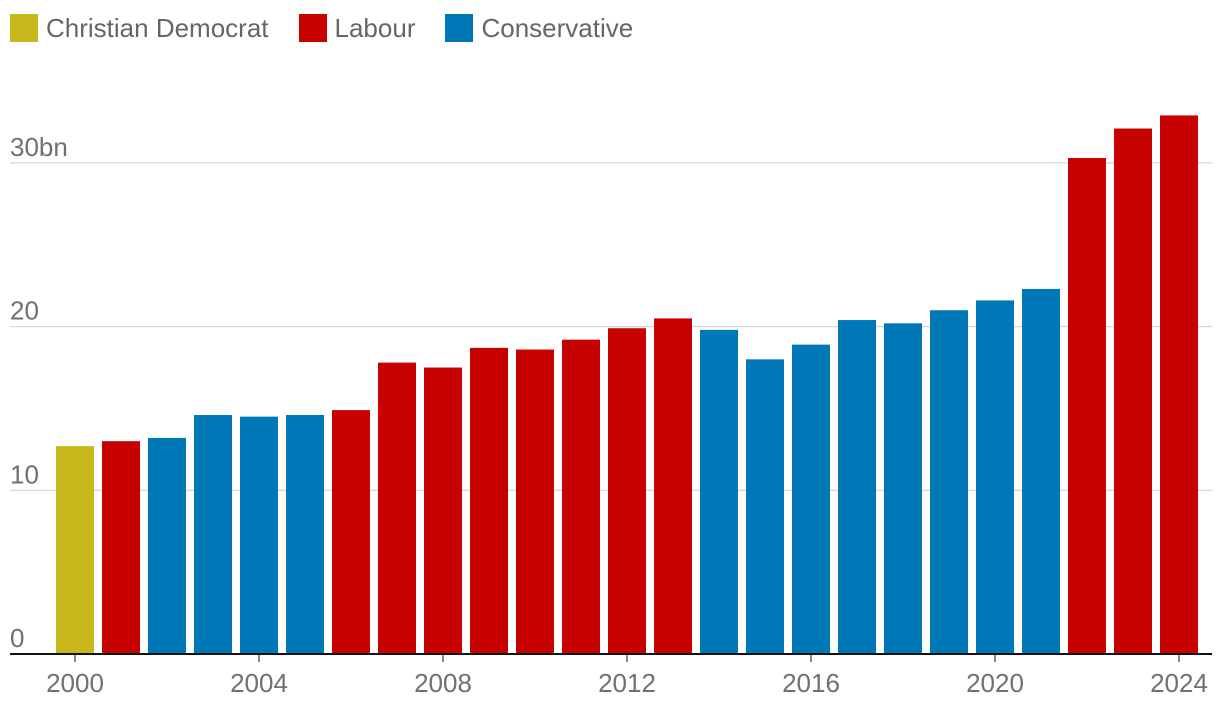 Image resolution: width=1220 pixels, height=718 pixels. Describe the element at coordinates (39, 392) in the screenshot. I see `y-tick-labels: 0 10 20 30bn` at that location.